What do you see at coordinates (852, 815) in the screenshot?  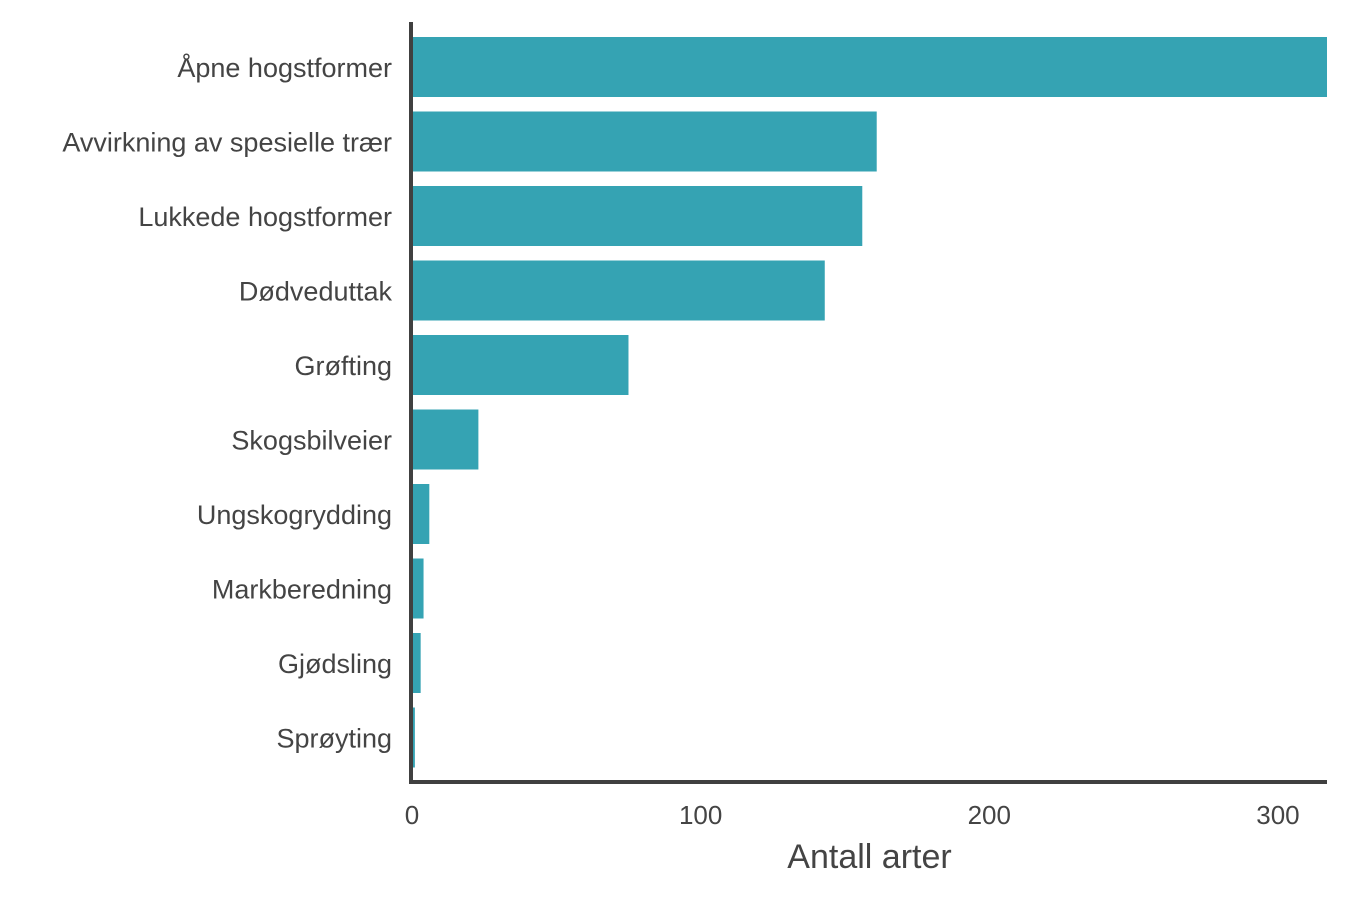 I see `x-tick-labels: 0 100 200 300` at bounding box center [852, 815].